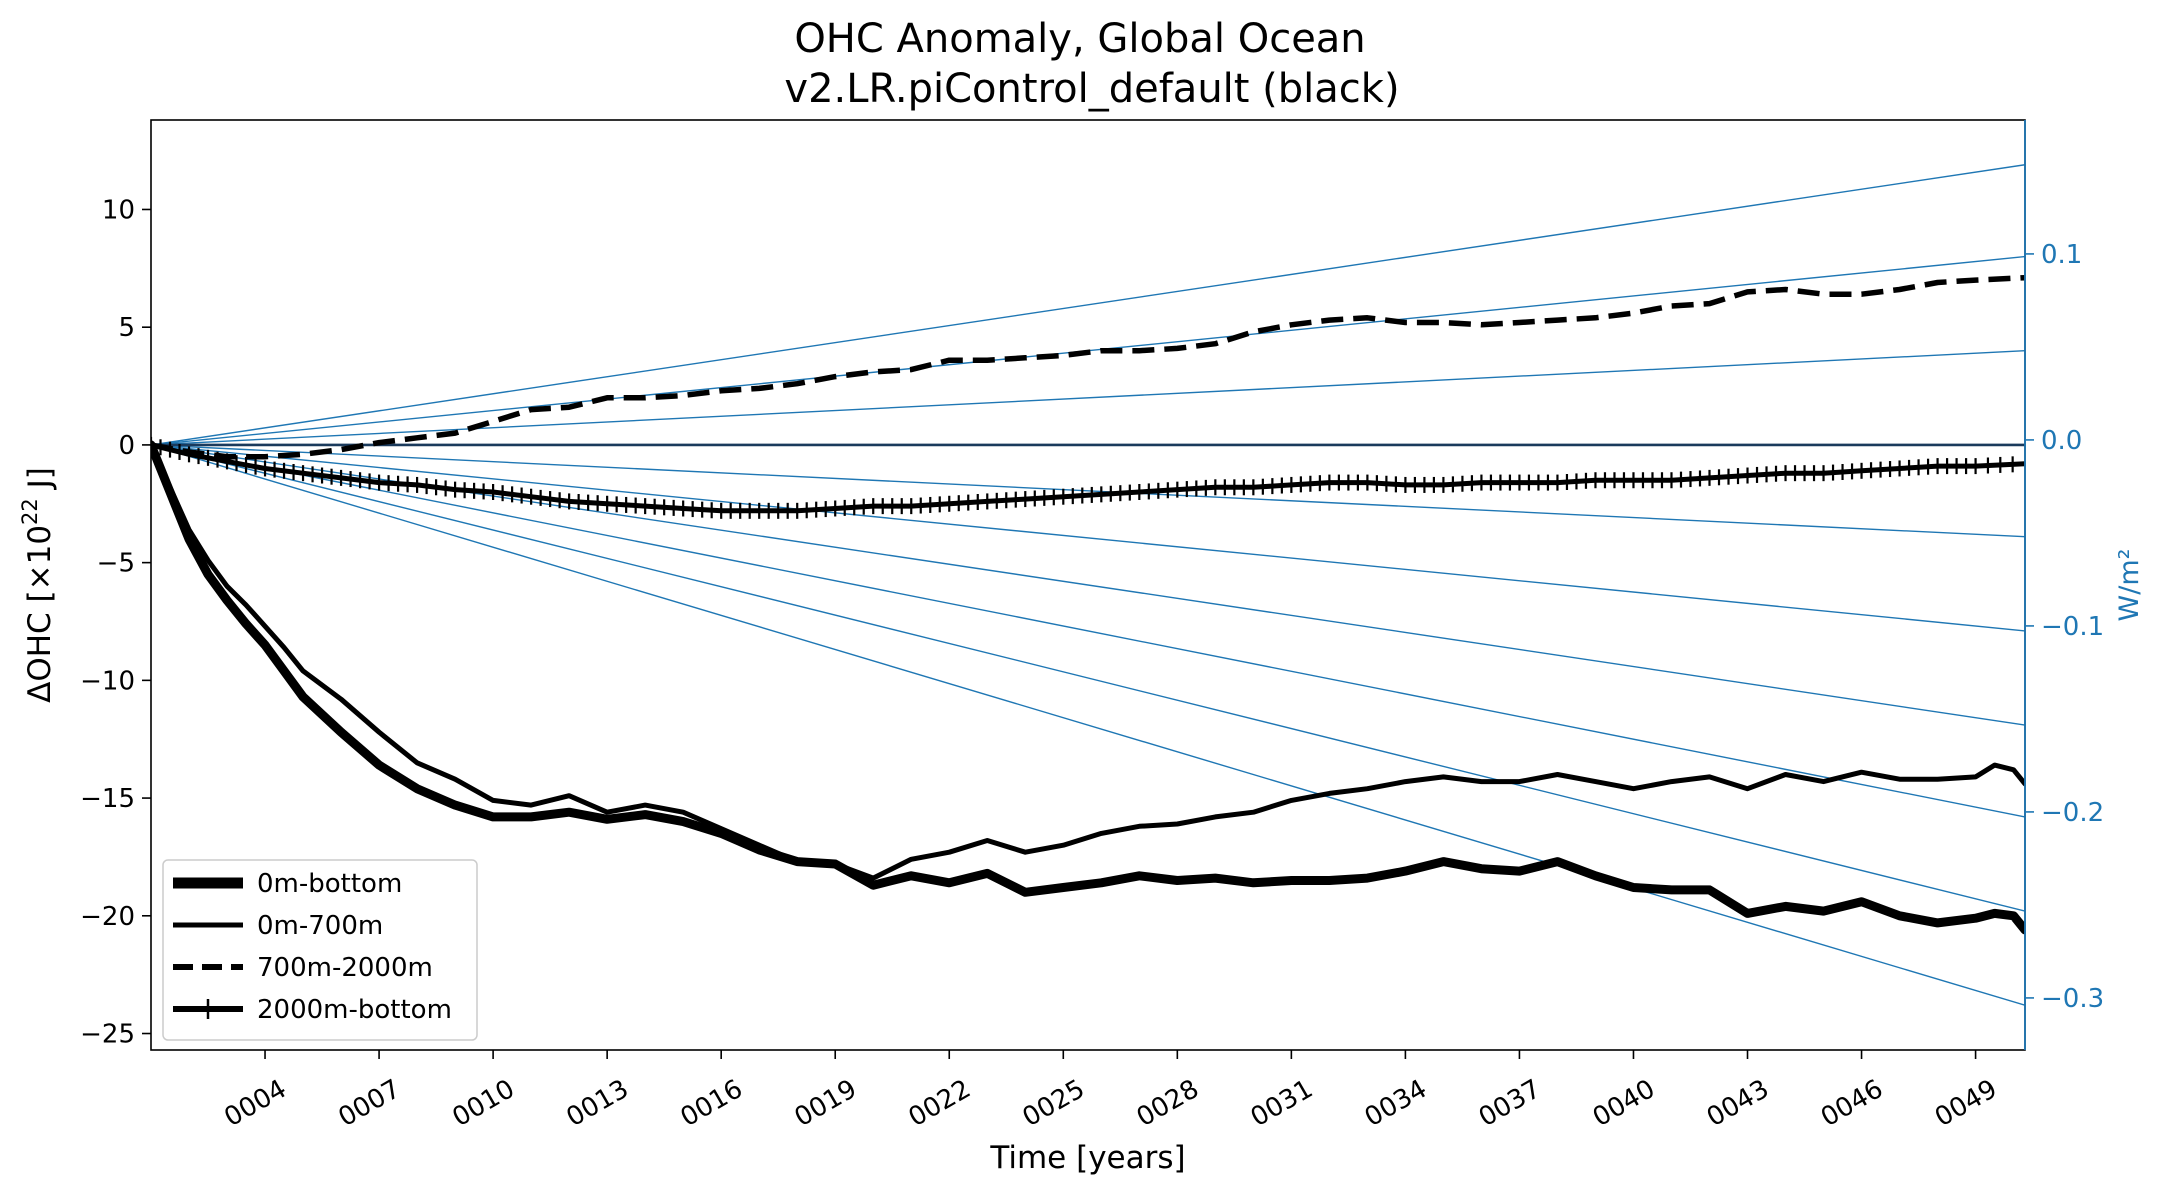  I want to click on right-y-axis-ticks: 0.1 0.0 −0.1 −0.2 −0.3, so click(2064, 627).